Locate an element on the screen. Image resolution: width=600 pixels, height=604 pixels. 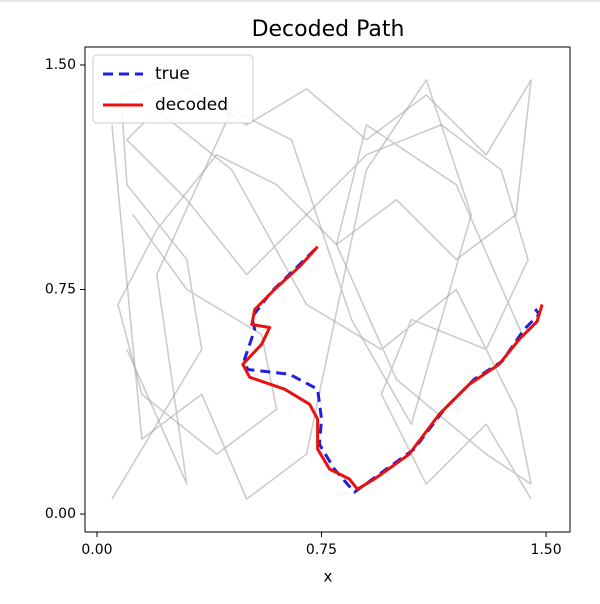
x-tick-label: 0.00 is located at coordinates (96, 550).